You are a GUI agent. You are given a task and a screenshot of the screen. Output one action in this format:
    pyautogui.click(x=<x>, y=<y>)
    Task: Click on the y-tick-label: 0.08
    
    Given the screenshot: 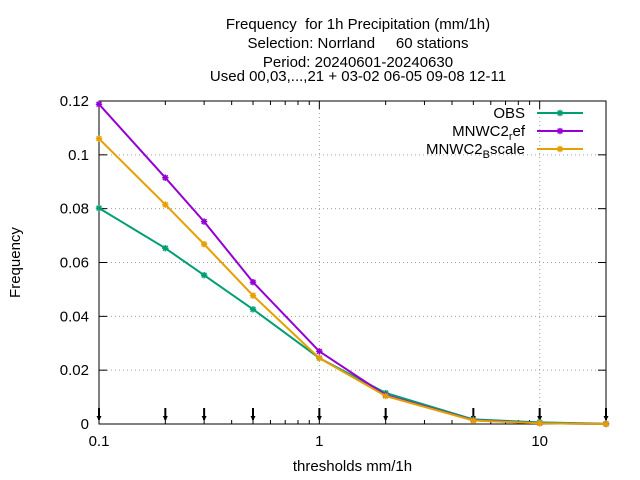 What is the action you would take?
    pyautogui.click(x=74, y=209)
    